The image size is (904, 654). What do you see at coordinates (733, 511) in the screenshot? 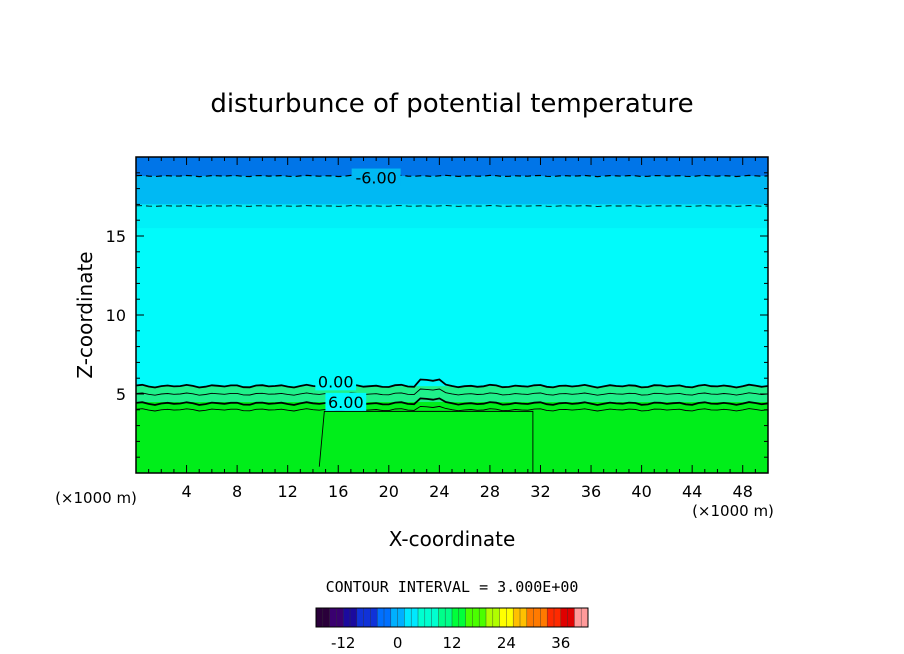
I see `x-unit-right: (×1000 m)` at bounding box center [733, 511].